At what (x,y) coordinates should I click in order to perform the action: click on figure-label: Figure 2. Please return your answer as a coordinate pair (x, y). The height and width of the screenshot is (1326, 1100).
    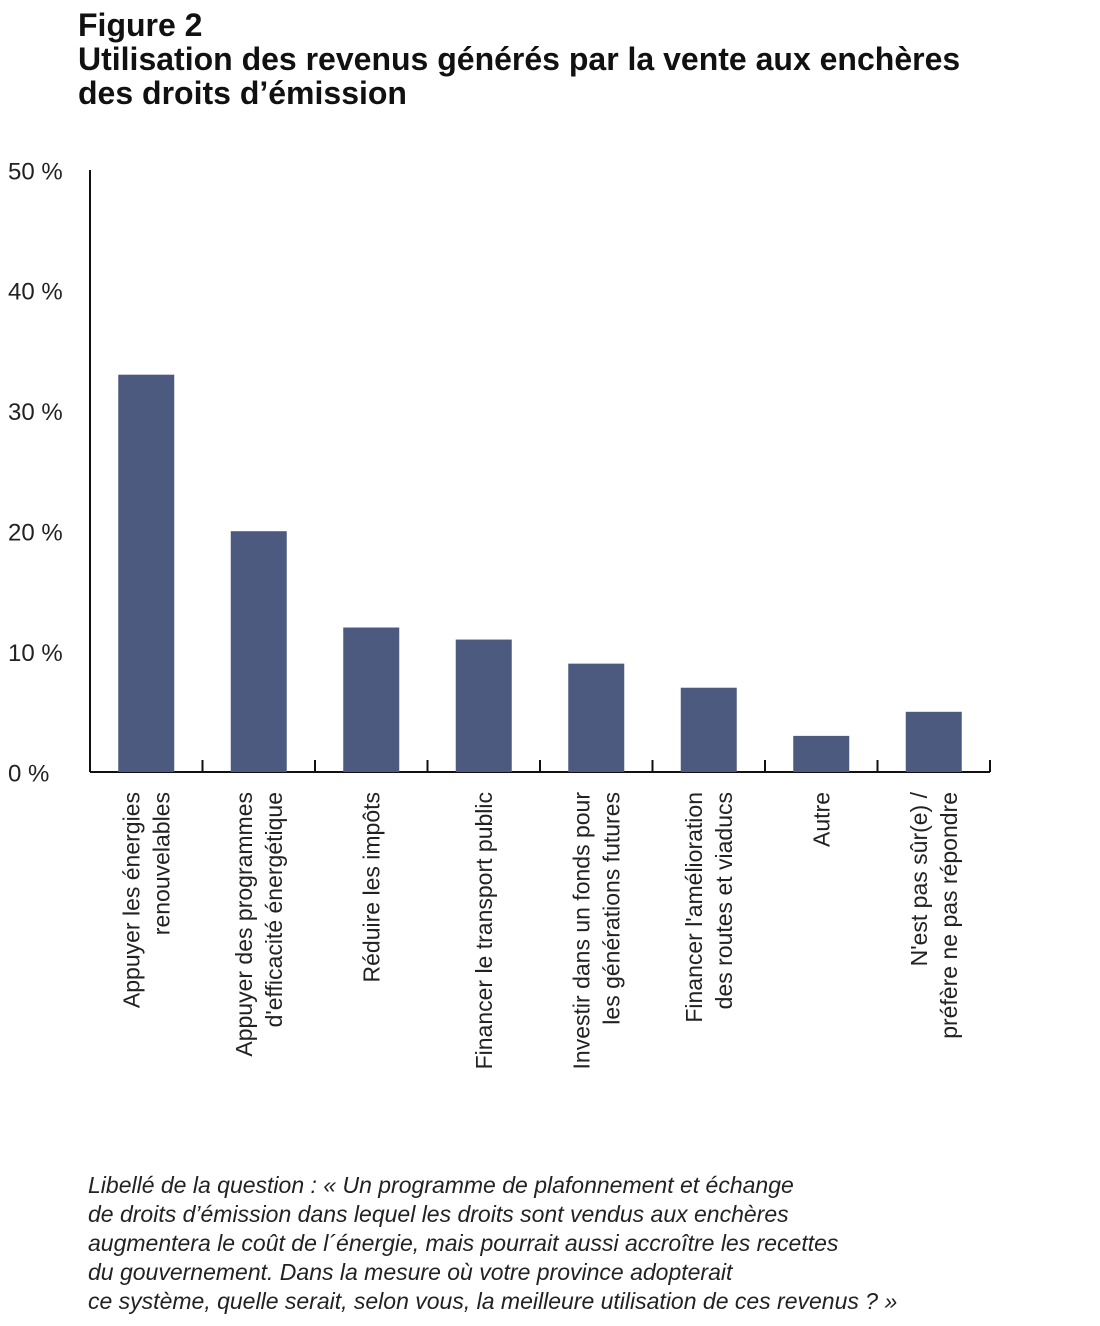
    Looking at the image, I should click on (140, 25).